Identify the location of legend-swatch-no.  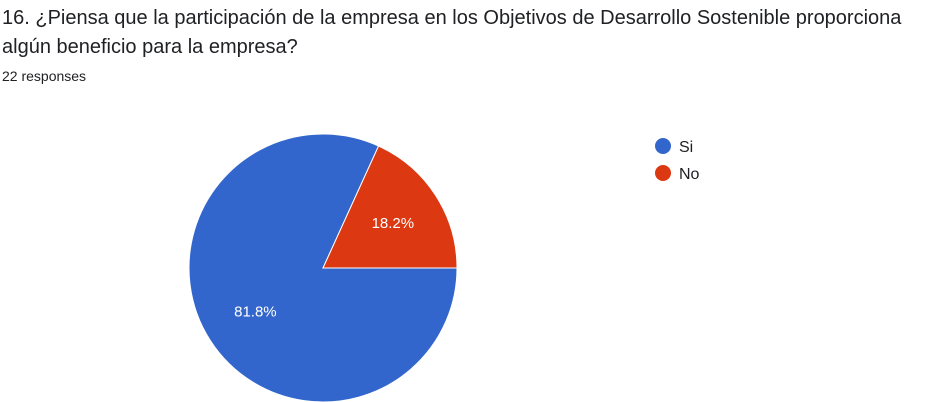
(663, 173).